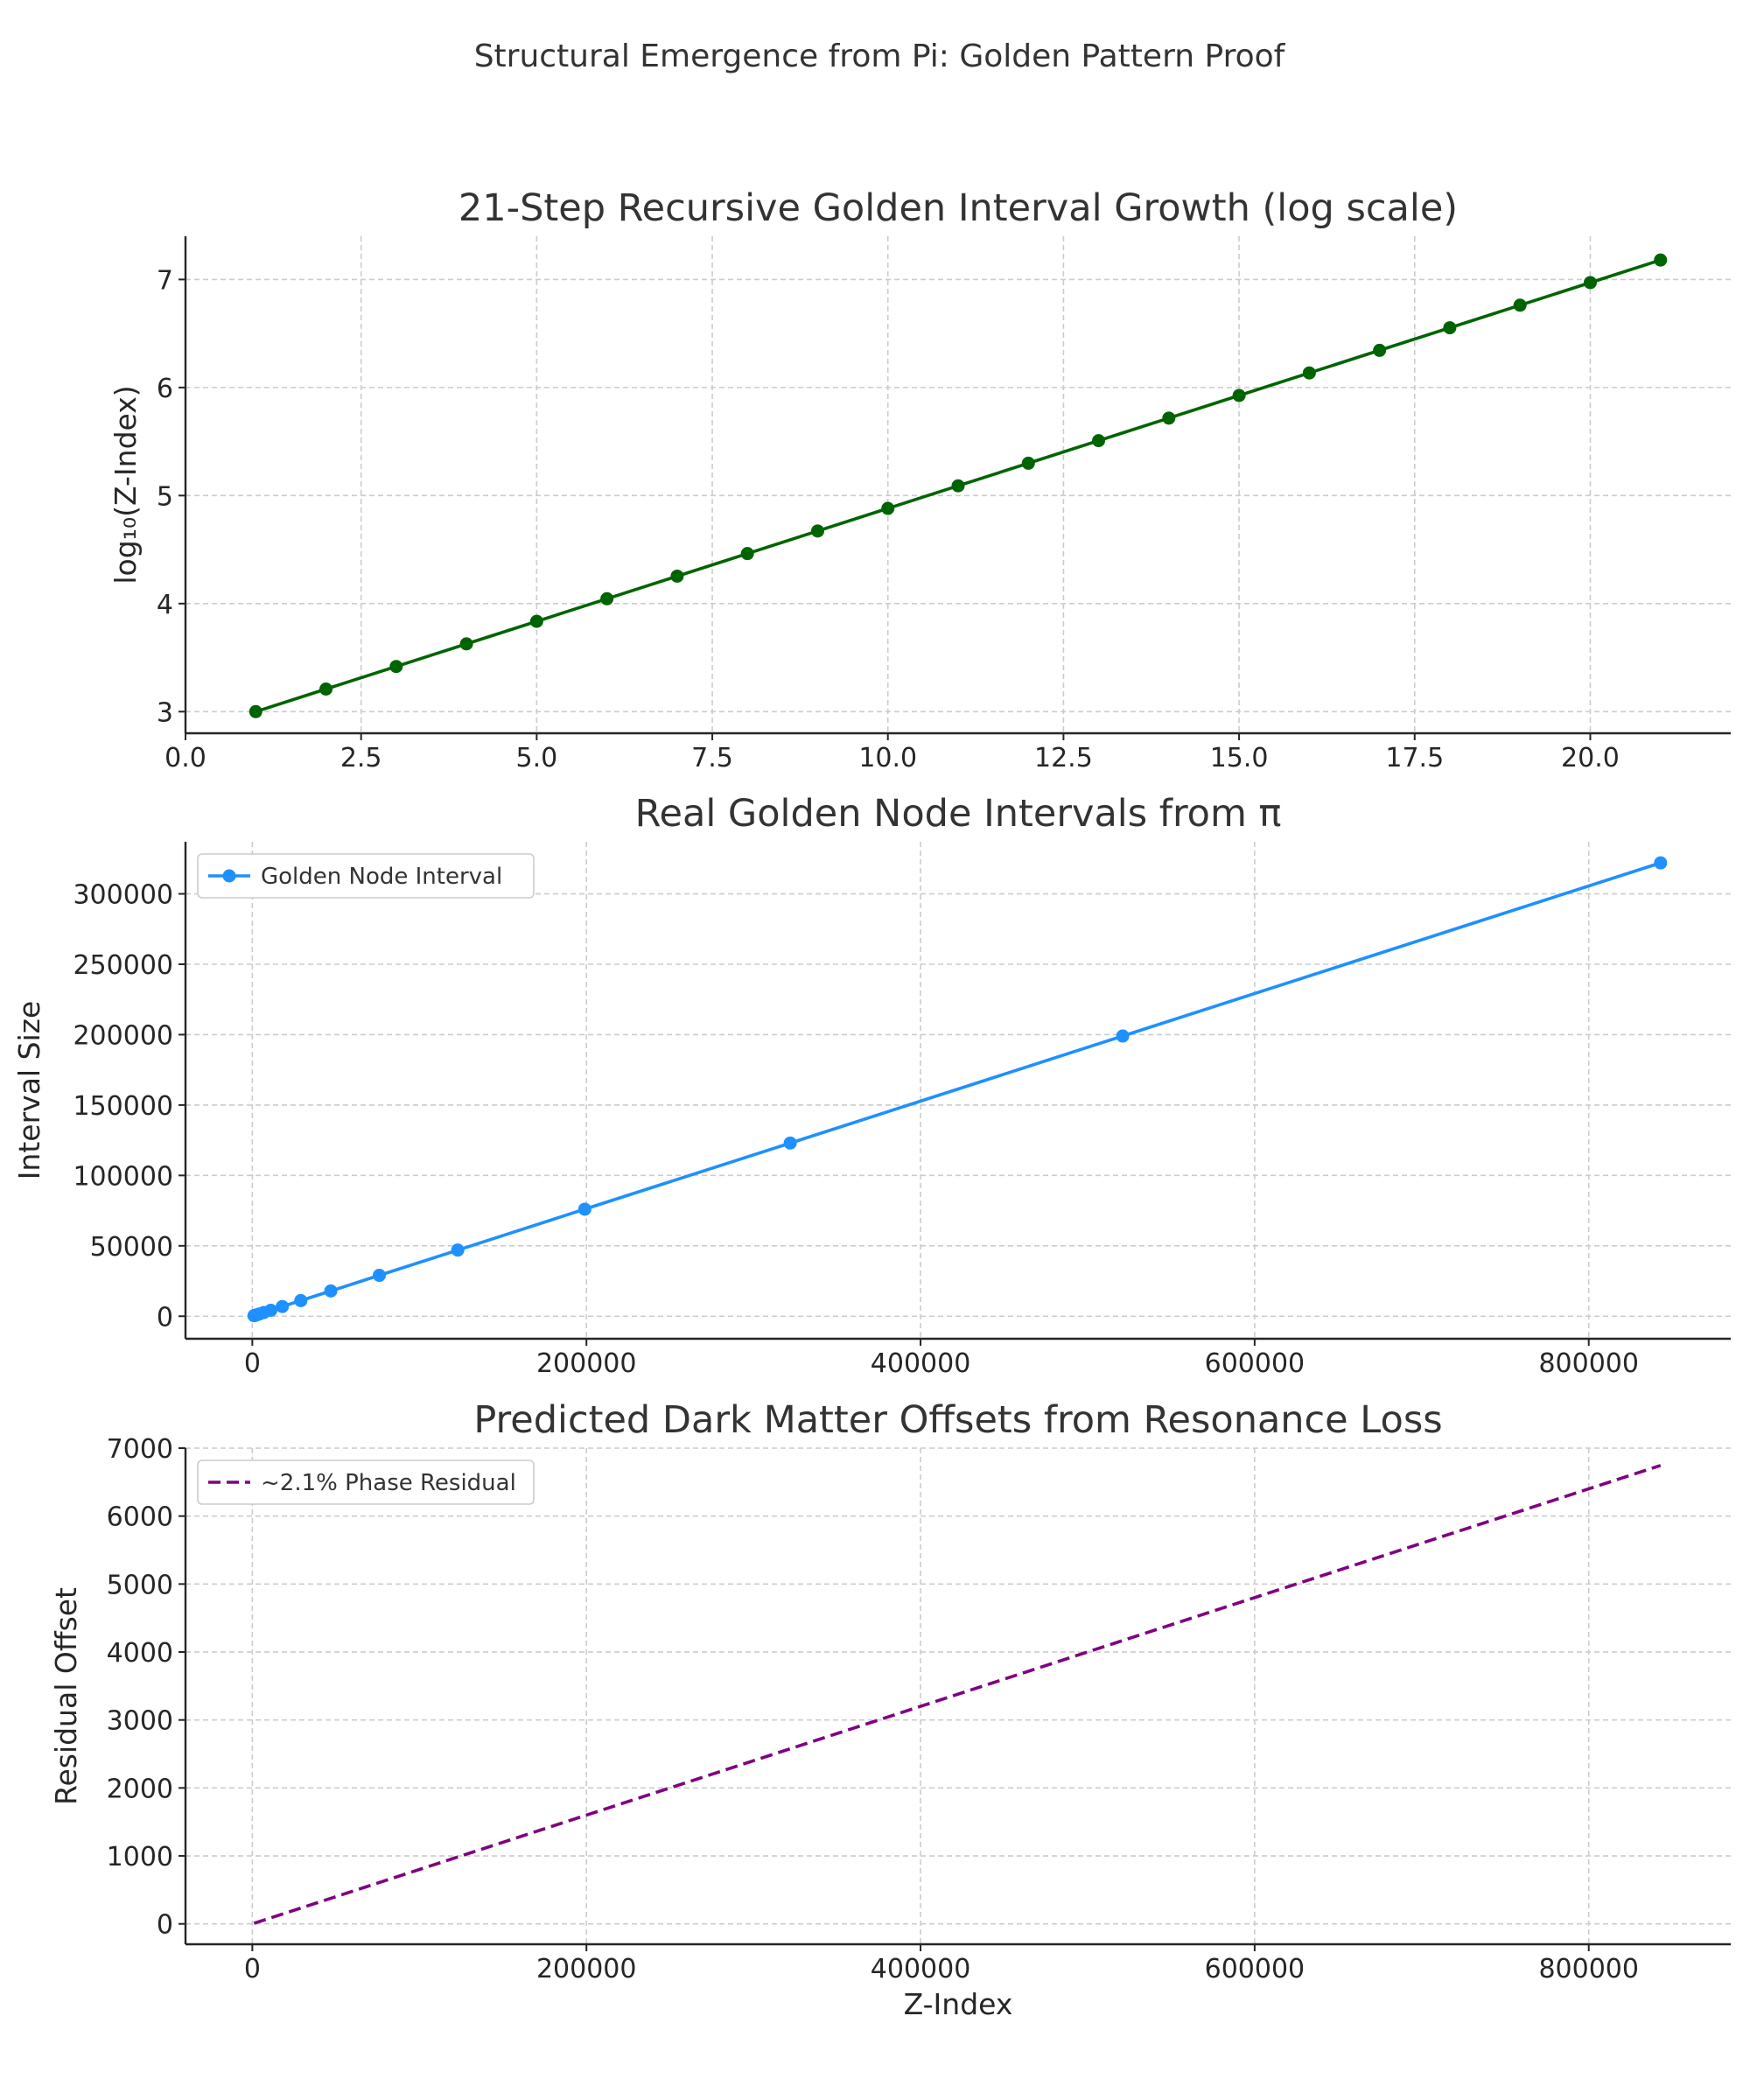 The width and height of the screenshot is (1750, 2100). Describe the element at coordinates (140, 1653) in the screenshot. I see `y-tick-label: 4000` at that location.